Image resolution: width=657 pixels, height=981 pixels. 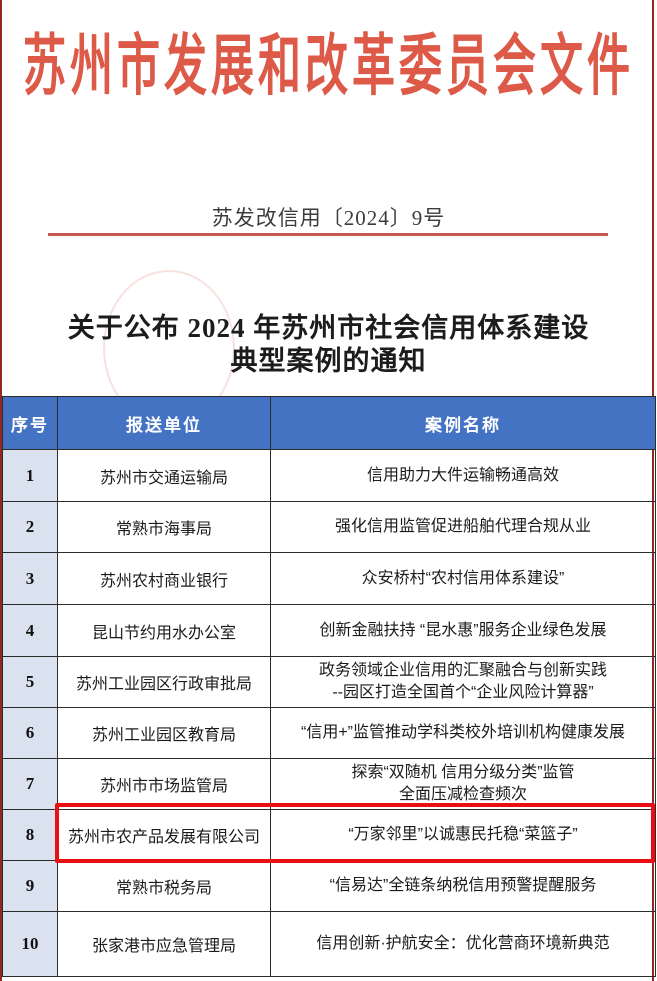 What do you see at coordinates (30, 630) in the screenshot?
I see `row-index-cell: 4` at bounding box center [30, 630].